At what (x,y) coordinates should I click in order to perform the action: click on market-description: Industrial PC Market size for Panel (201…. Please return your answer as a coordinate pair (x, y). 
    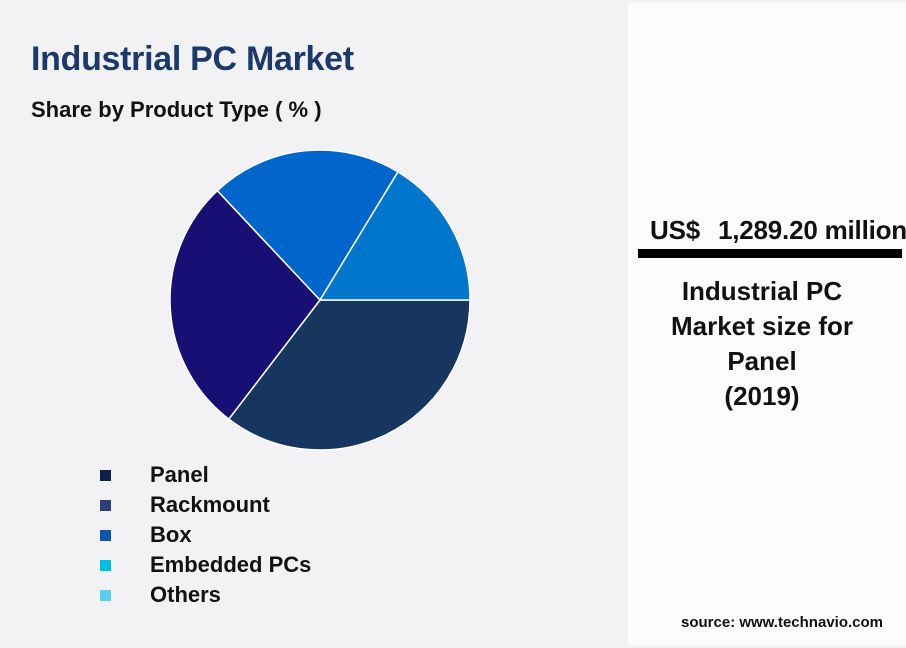
    Looking at the image, I should click on (762, 344).